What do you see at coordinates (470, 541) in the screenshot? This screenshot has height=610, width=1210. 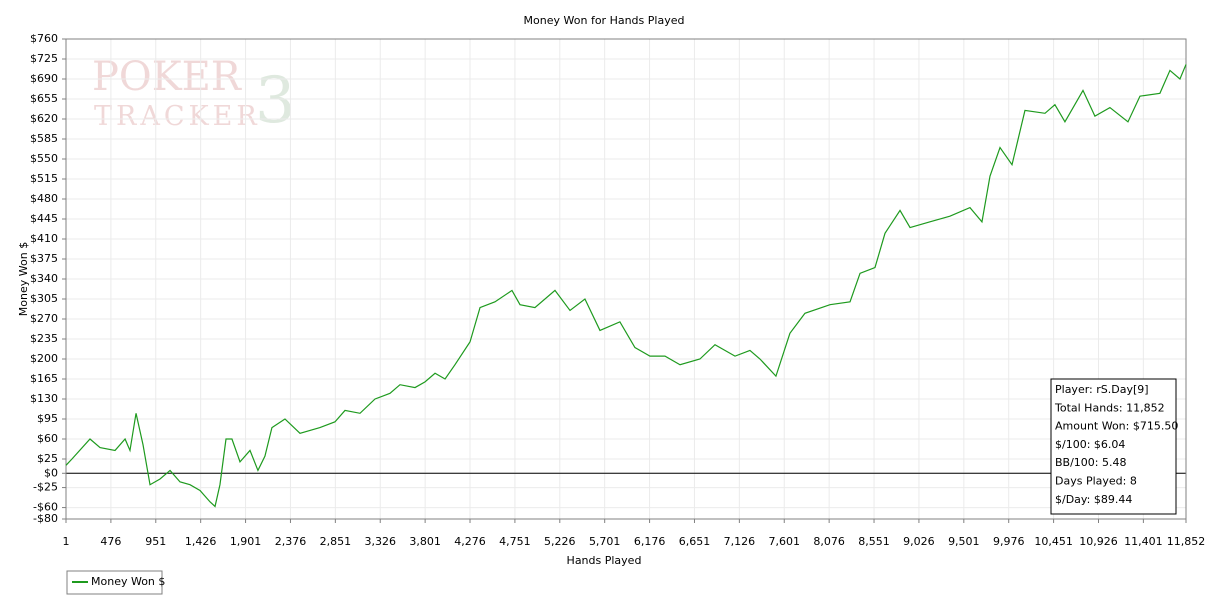 I see `x-tick-label: 4,276` at bounding box center [470, 541].